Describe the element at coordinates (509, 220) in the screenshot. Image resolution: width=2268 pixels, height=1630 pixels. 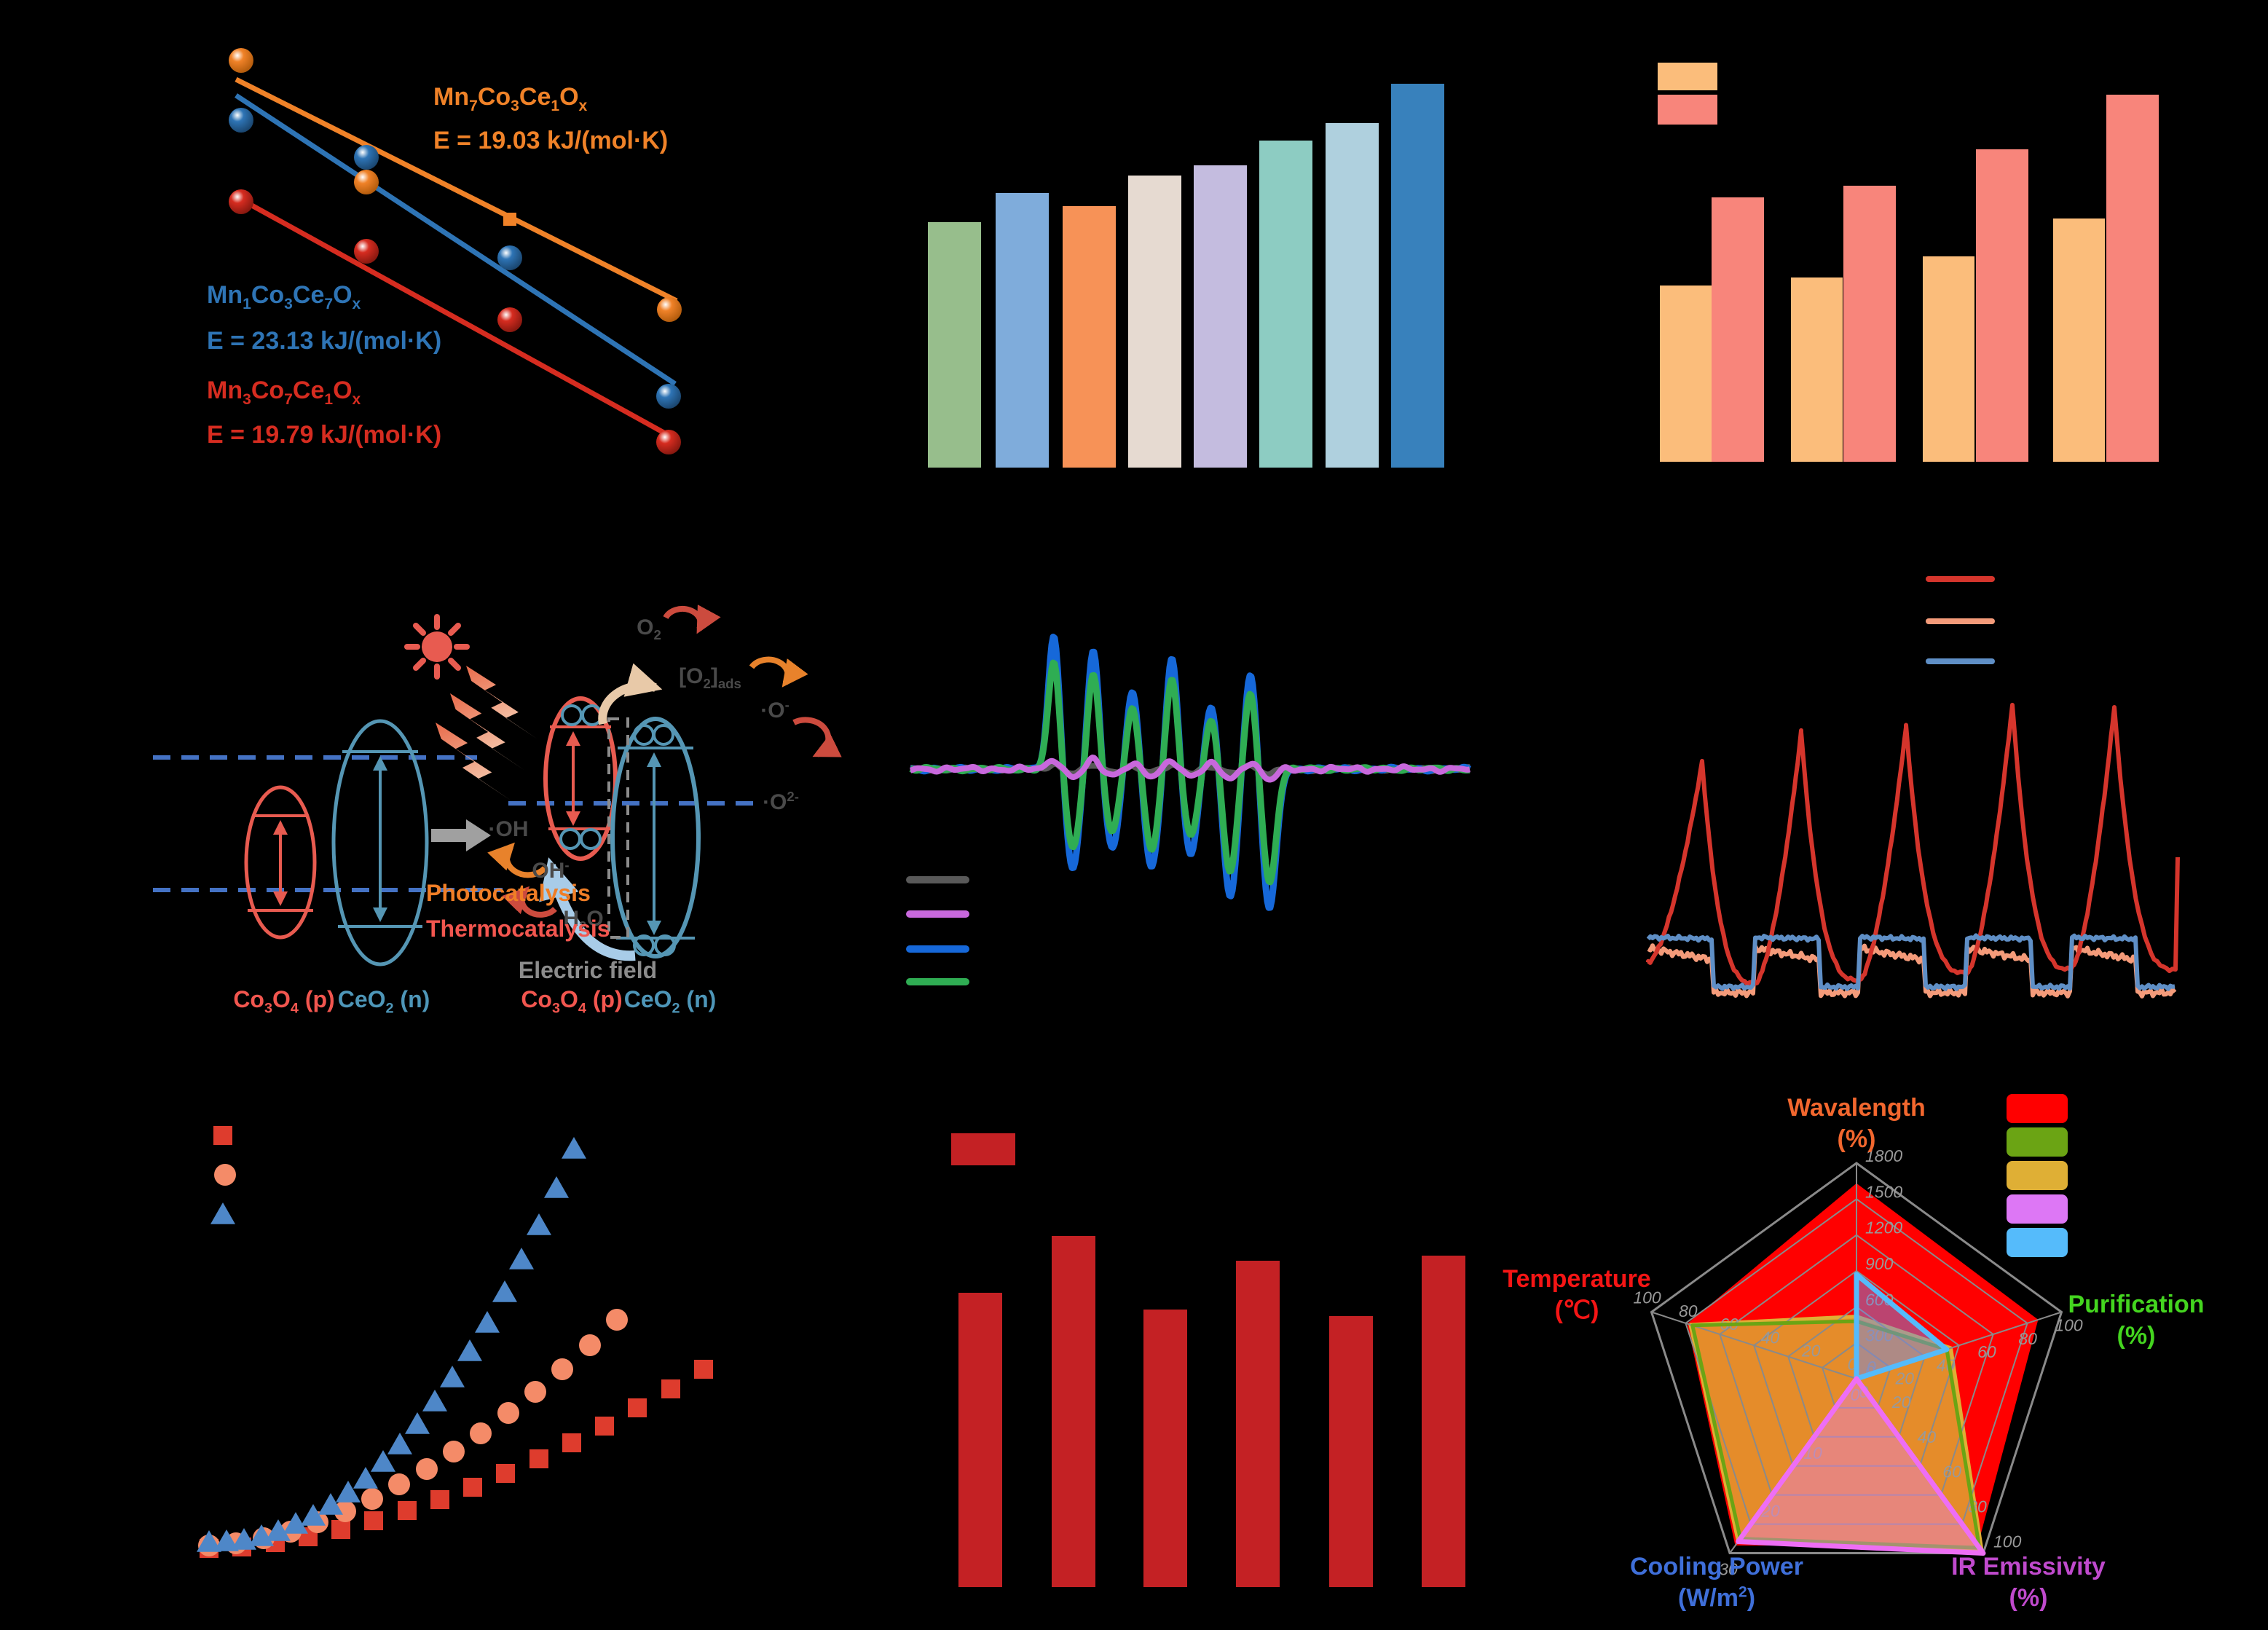
I see `square-point-Mn7Co3Ce1Ox` at that location.